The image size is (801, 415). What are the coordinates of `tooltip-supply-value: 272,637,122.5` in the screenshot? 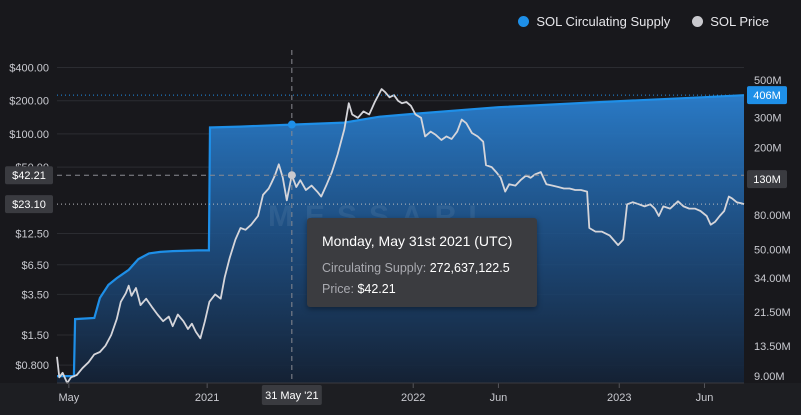 It's located at (469, 268).